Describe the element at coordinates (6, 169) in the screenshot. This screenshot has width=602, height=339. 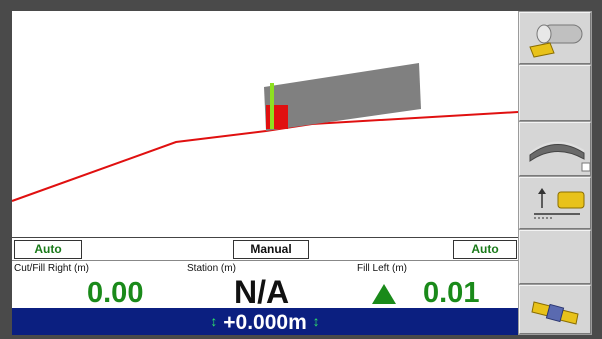
I see `frame-left` at that location.